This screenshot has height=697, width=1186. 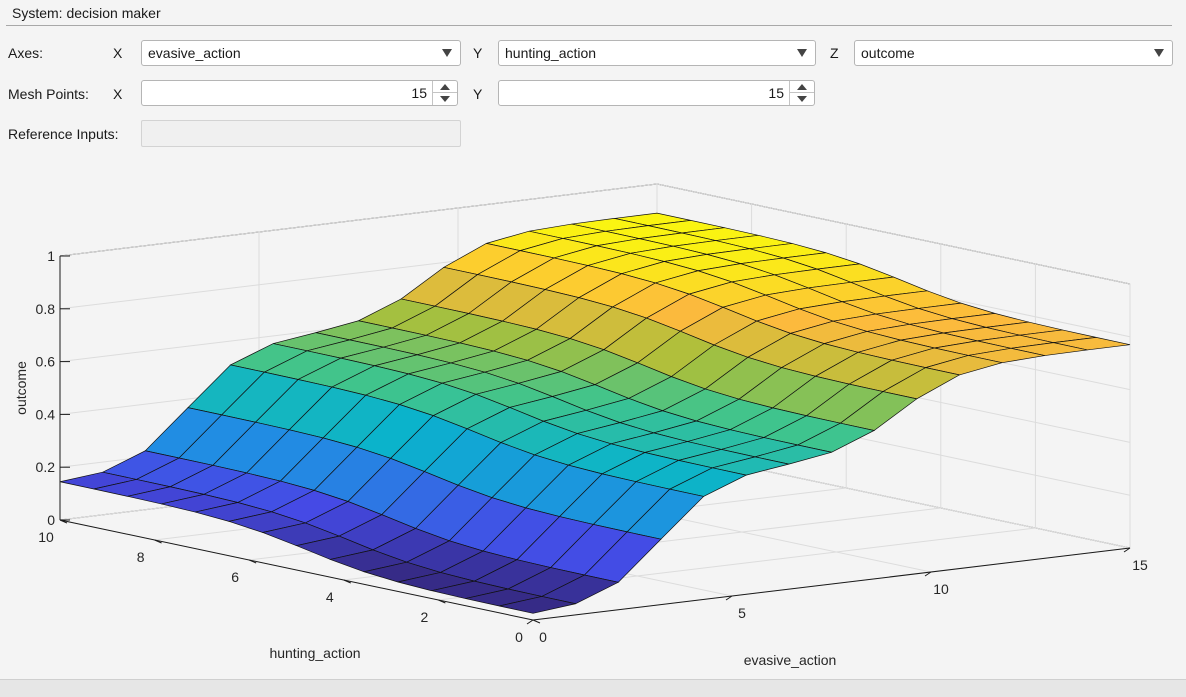 What do you see at coordinates (296, 570) in the screenshot?
I see `y-axis-line` at bounding box center [296, 570].